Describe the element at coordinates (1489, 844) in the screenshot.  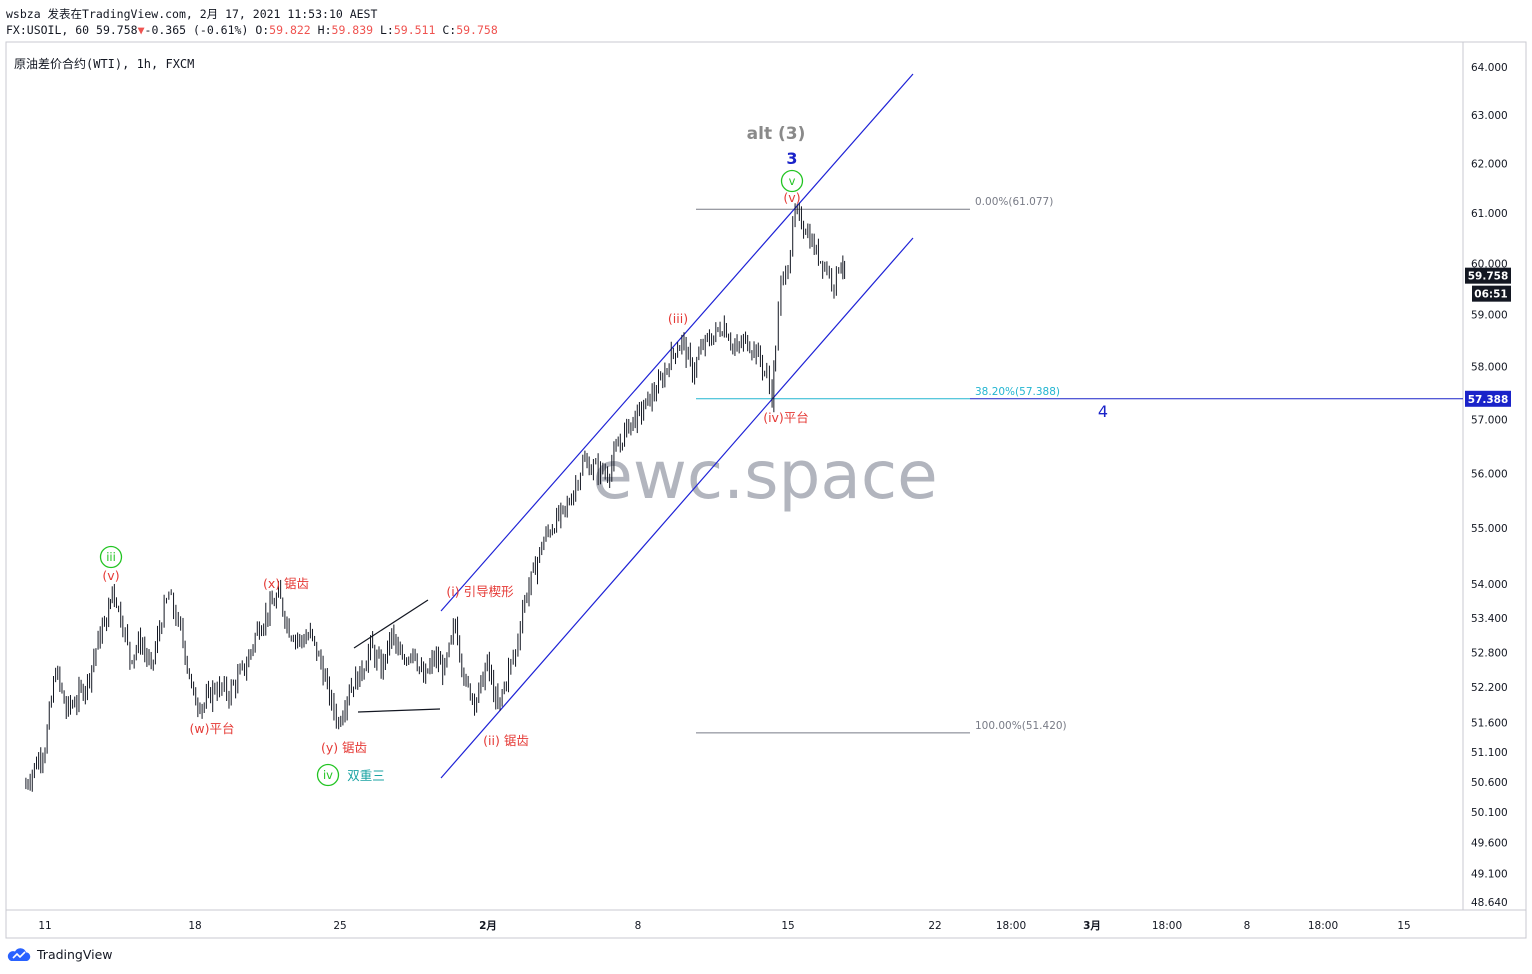
I see `price-tick-label: 49.600` at that location.